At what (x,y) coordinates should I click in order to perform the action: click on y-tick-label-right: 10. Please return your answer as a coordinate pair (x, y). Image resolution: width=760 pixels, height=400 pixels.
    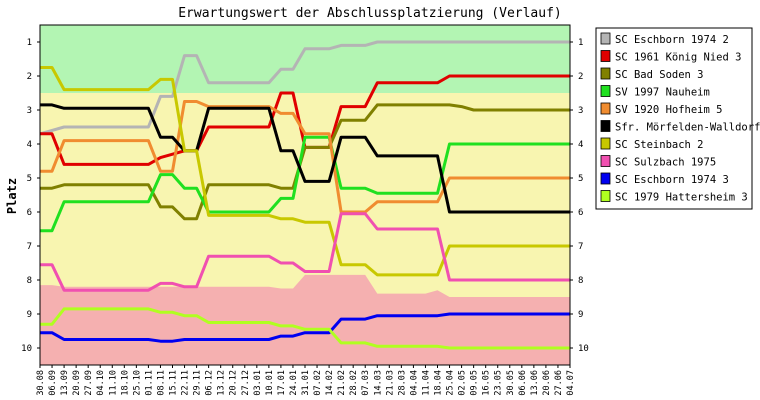
    Looking at the image, I should click on (583, 349).